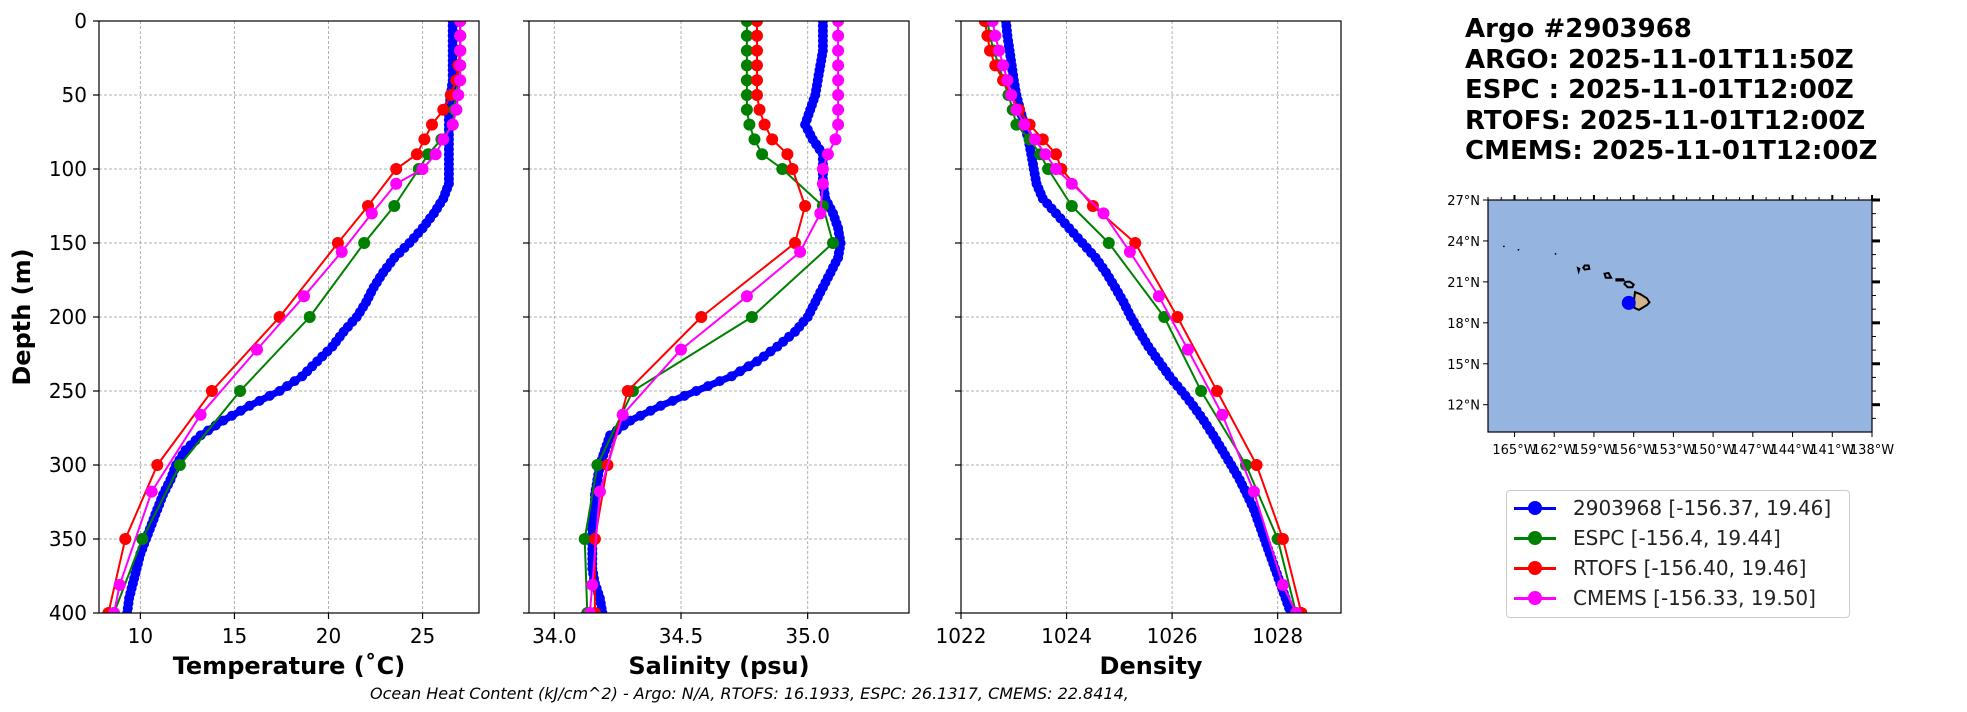 The image size is (1967, 712). What do you see at coordinates (1277, 636) in the screenshot?
I see `x-tick-label: 1028` at bounding box center [1277, 636].